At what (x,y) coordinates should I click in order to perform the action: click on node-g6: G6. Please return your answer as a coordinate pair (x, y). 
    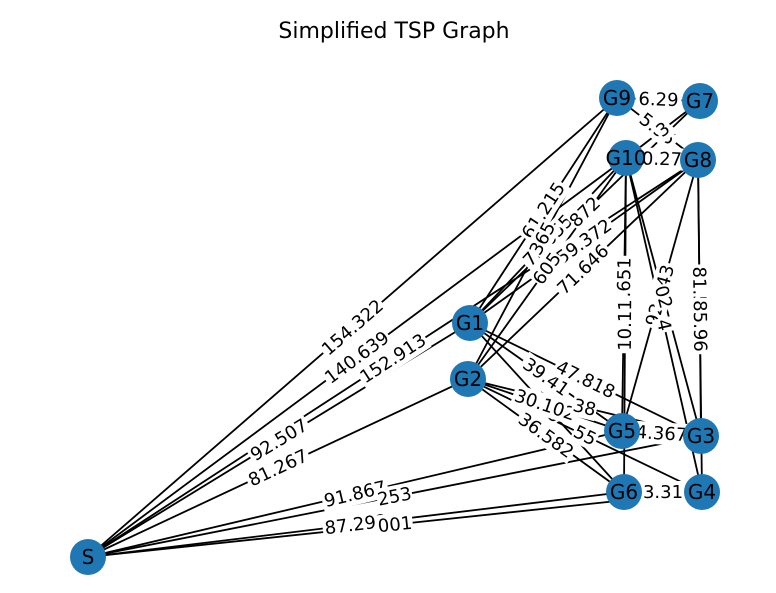
    Looking at the image, I should click on (624, 492).